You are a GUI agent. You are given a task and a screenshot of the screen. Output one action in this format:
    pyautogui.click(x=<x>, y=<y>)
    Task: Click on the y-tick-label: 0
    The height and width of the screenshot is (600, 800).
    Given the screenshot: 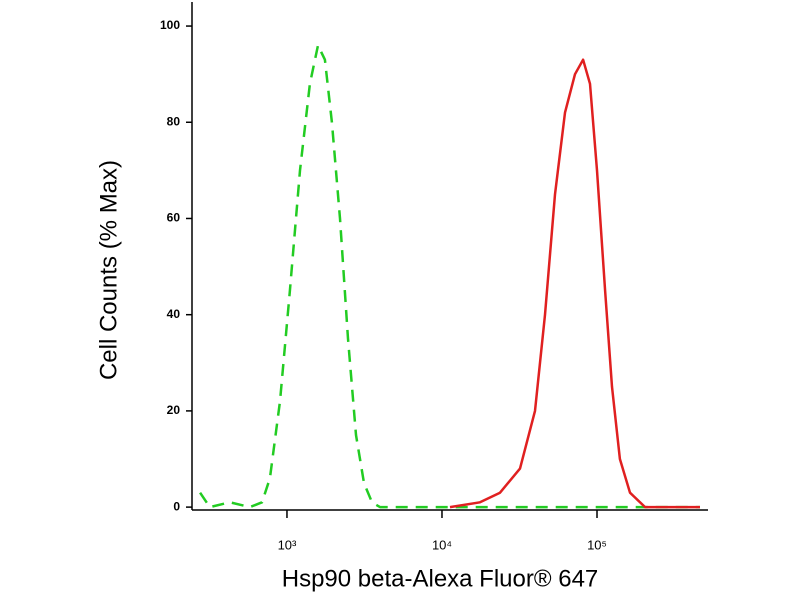 What is the action you would take?
    pyautogui.click(x=176, y=506)
    